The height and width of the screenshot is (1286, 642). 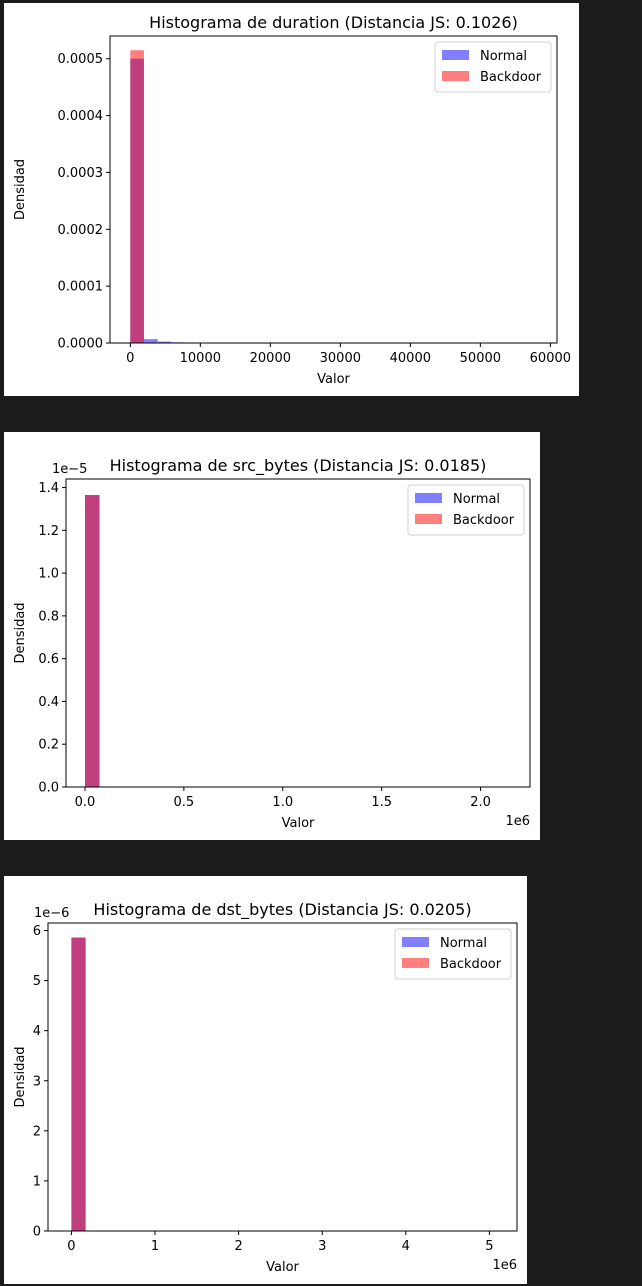 What do you see at coordinates (37, 1081) in the screenshot?
I see `y-tick-label: 3` at bounding box center [37, 1081].